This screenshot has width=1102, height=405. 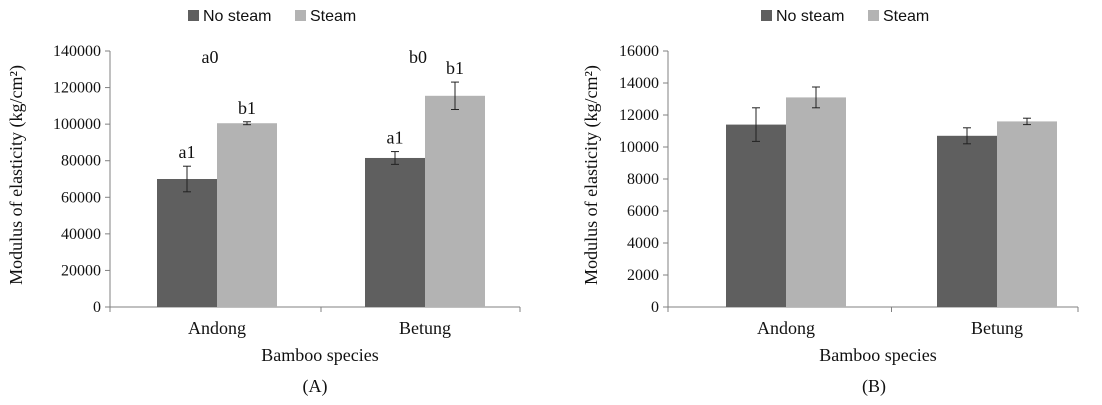 I want to click on data-label-steam-betung: b1, so click(x=455, y=68).